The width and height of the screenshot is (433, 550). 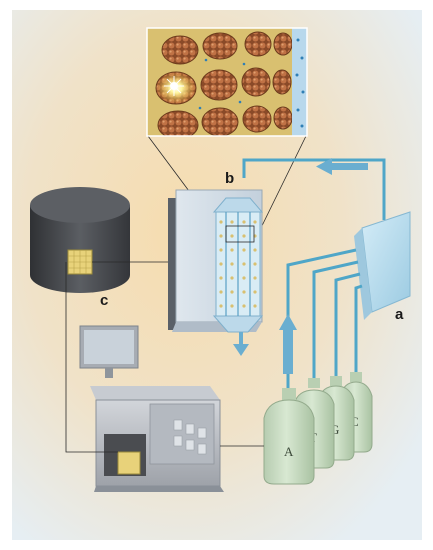 I want to click on reagent-flow-arrow, so click(x=288, y=344).